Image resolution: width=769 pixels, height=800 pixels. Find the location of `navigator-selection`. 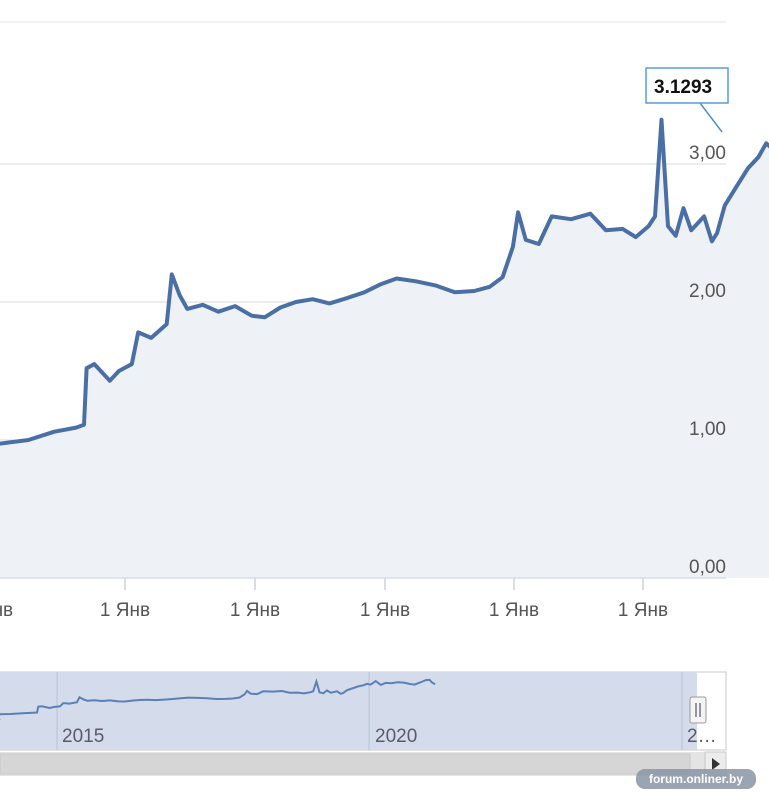

navigator-selection is located at coordinates (348, 711).